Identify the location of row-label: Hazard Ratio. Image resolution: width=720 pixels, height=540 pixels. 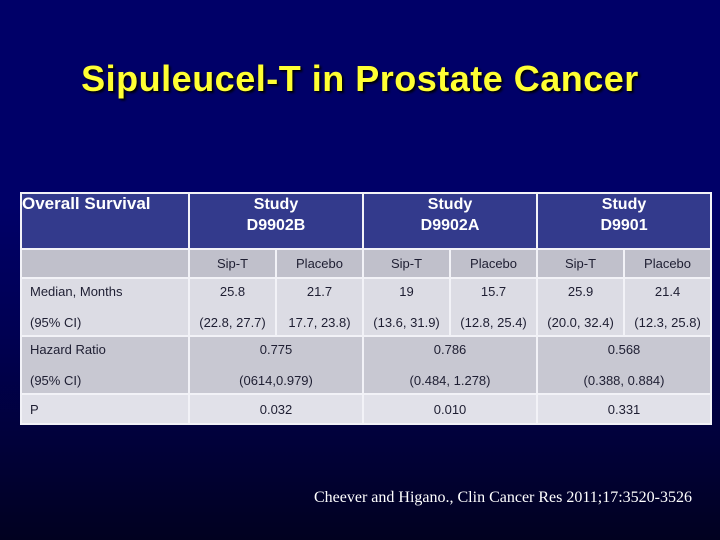
(68, 349).